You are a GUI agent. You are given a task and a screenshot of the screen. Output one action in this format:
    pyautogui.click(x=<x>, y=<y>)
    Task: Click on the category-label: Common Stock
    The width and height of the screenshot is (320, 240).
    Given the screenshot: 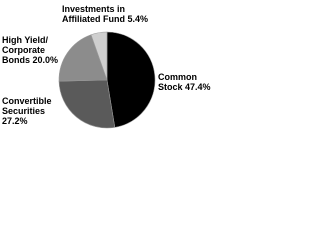 What is the action you would take?
    pyautogui.click(x=177, y=82)
    